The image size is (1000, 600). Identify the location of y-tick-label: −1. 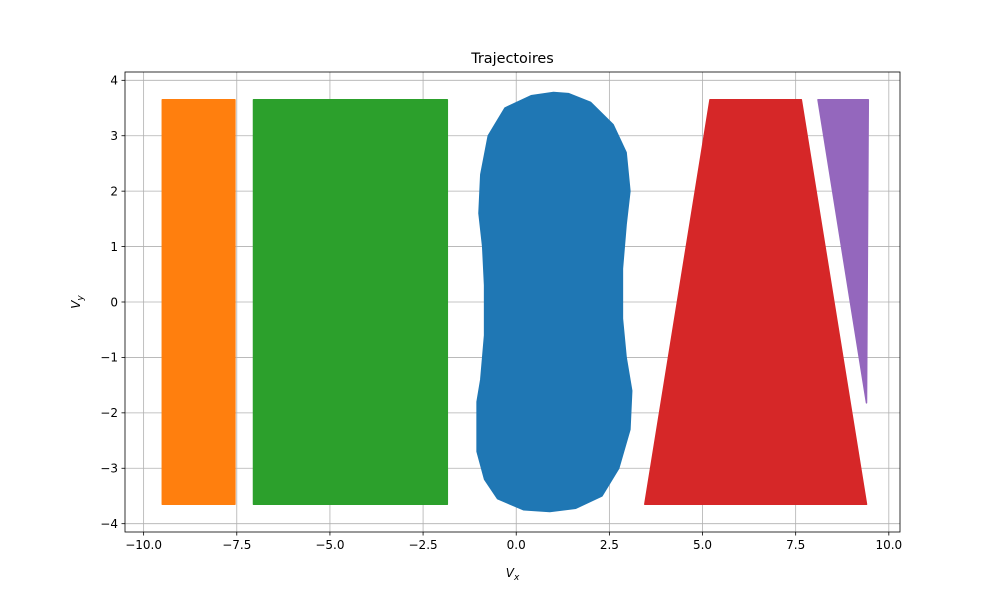
(109, 358).